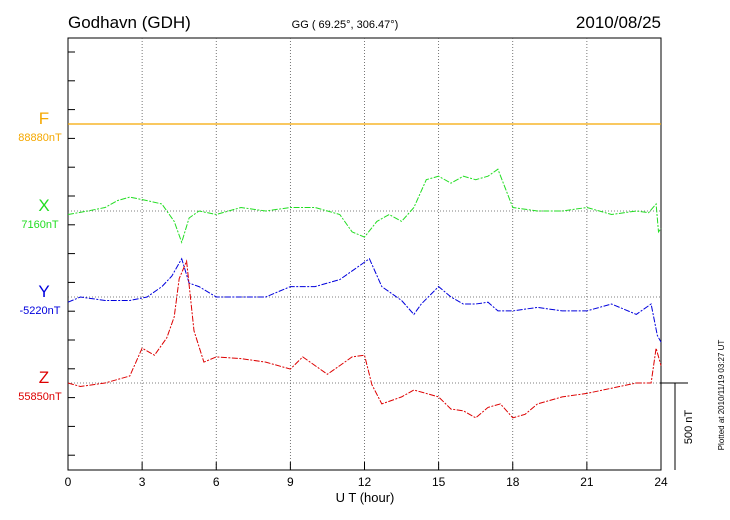 The width and height of the screenshot is (730, 520). What do you see at coordinates (44, 377) in the screenshot?
I see `series-z-name: Z` at bounding box center [44, 377].